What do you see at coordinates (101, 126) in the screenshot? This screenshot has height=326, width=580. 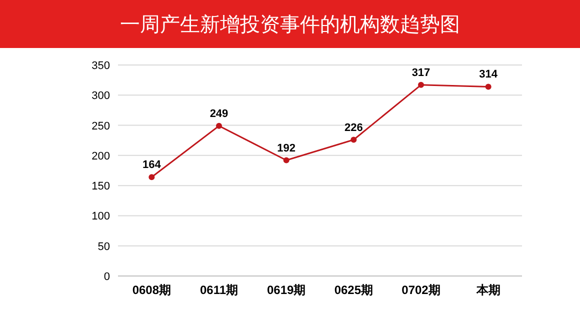 I see `y-tick-label: 250` at bounding box center [101, 126].